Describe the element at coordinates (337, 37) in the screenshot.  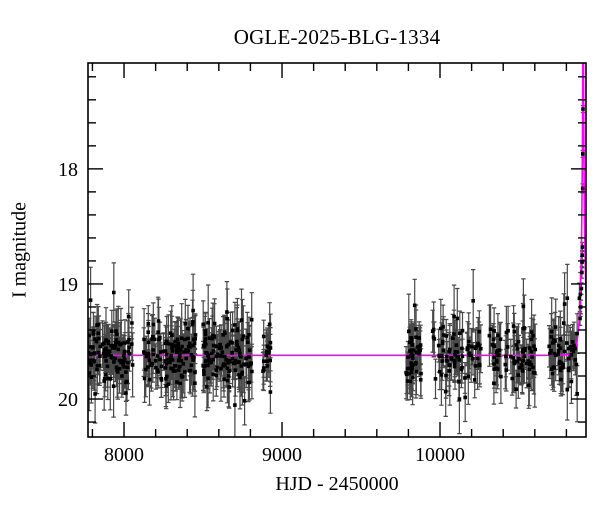
I see `chart-title: OGLE-2025-BLG-1334` at that location.